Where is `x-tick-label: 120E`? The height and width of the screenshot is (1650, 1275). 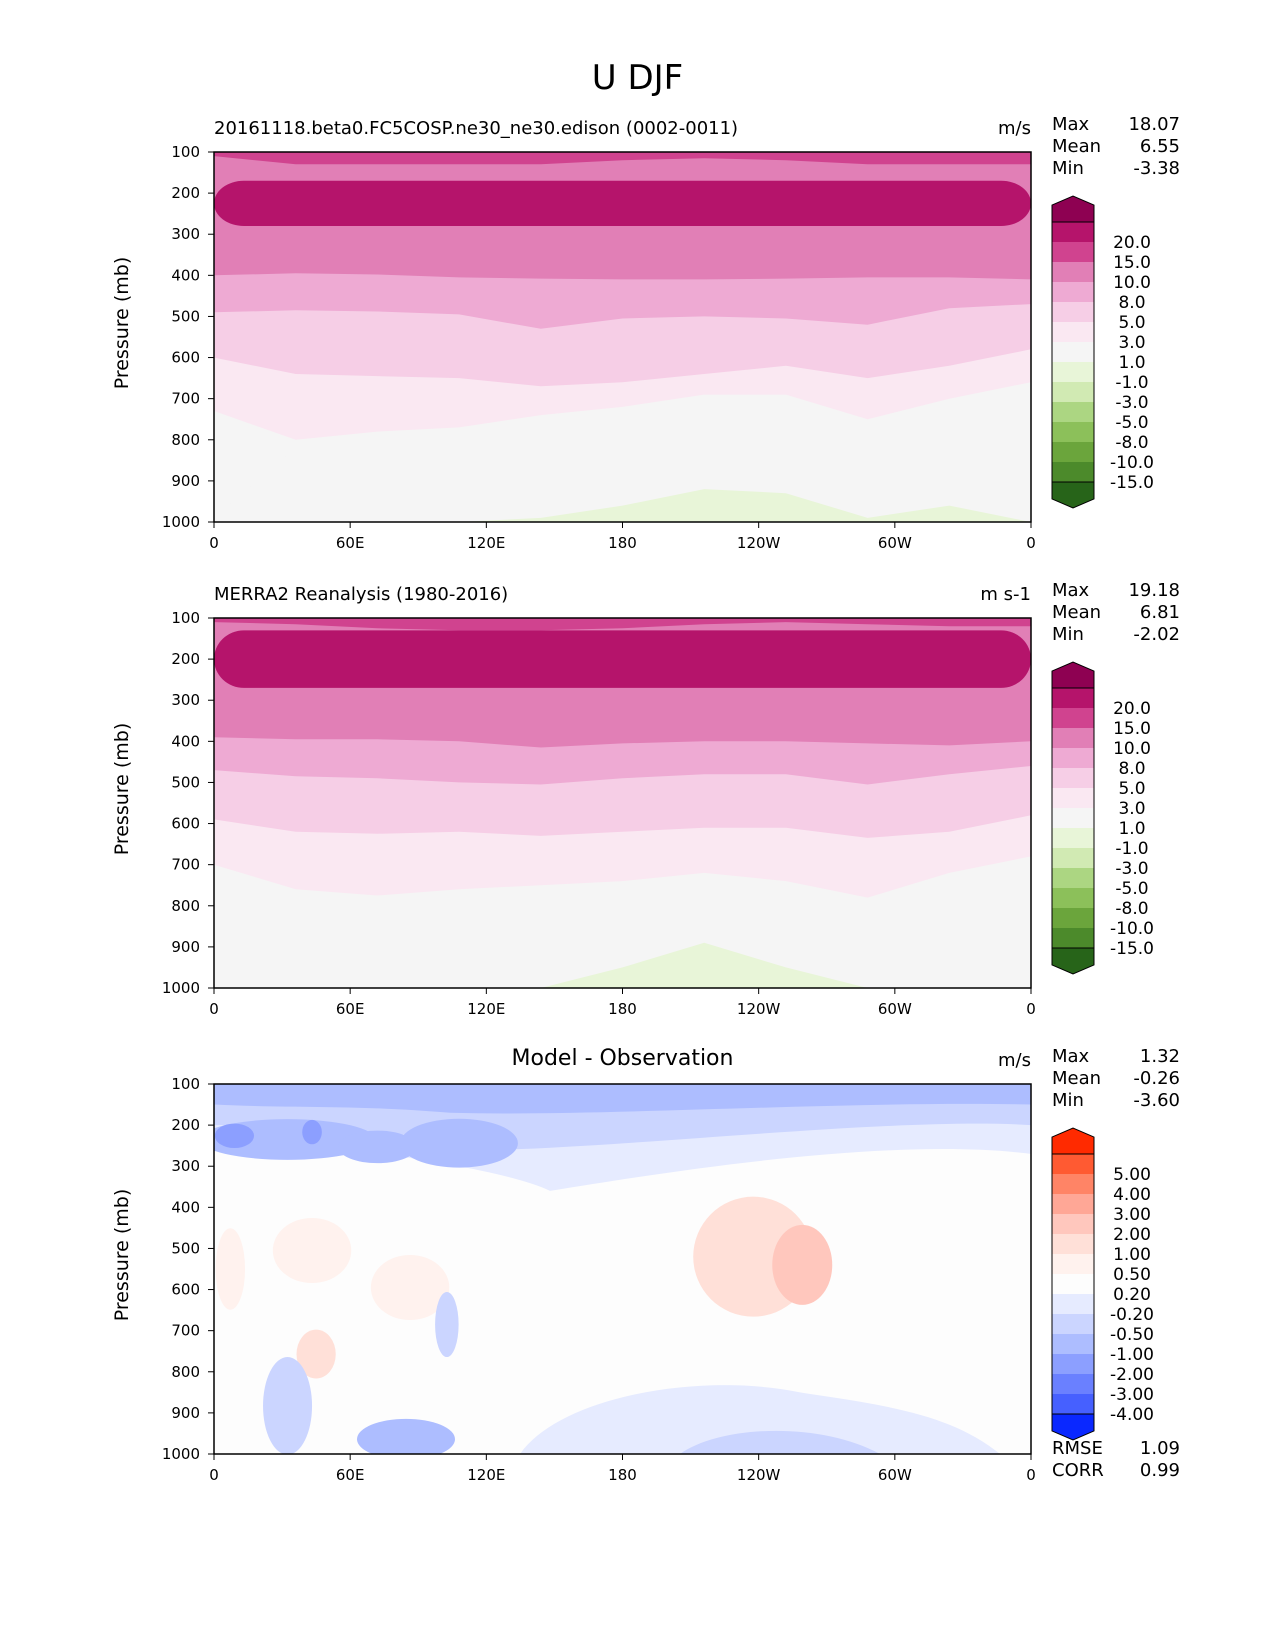
x-tick-label: 120E is located at coordinates (486, 543).